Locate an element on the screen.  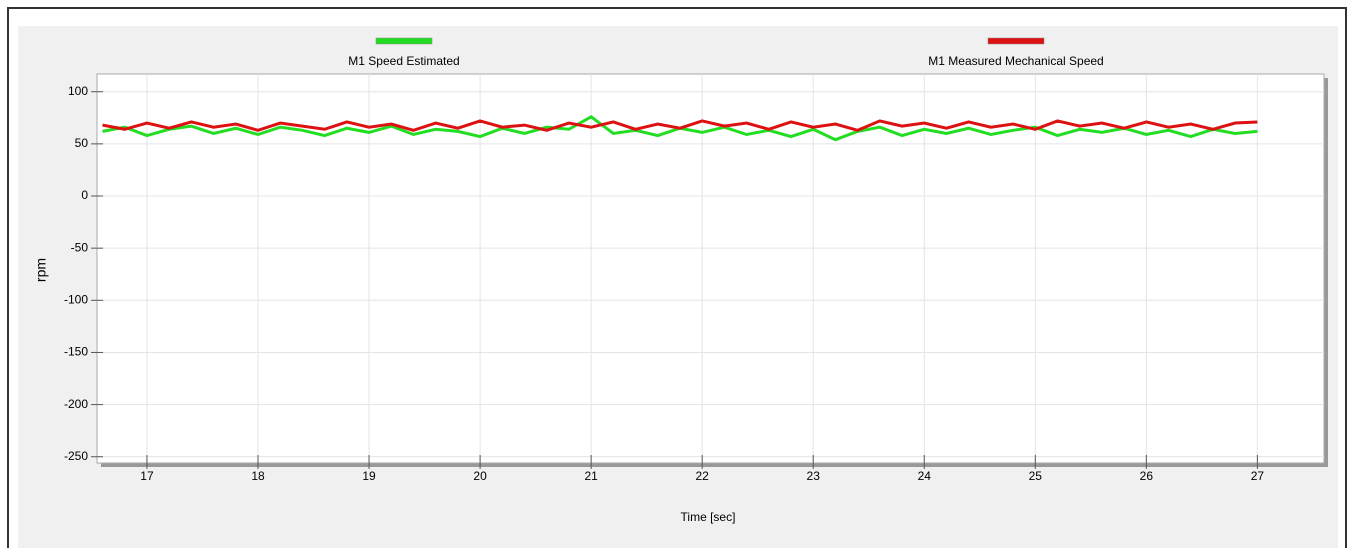
x-tick-label: 17 is located at coordinates (147, 476).